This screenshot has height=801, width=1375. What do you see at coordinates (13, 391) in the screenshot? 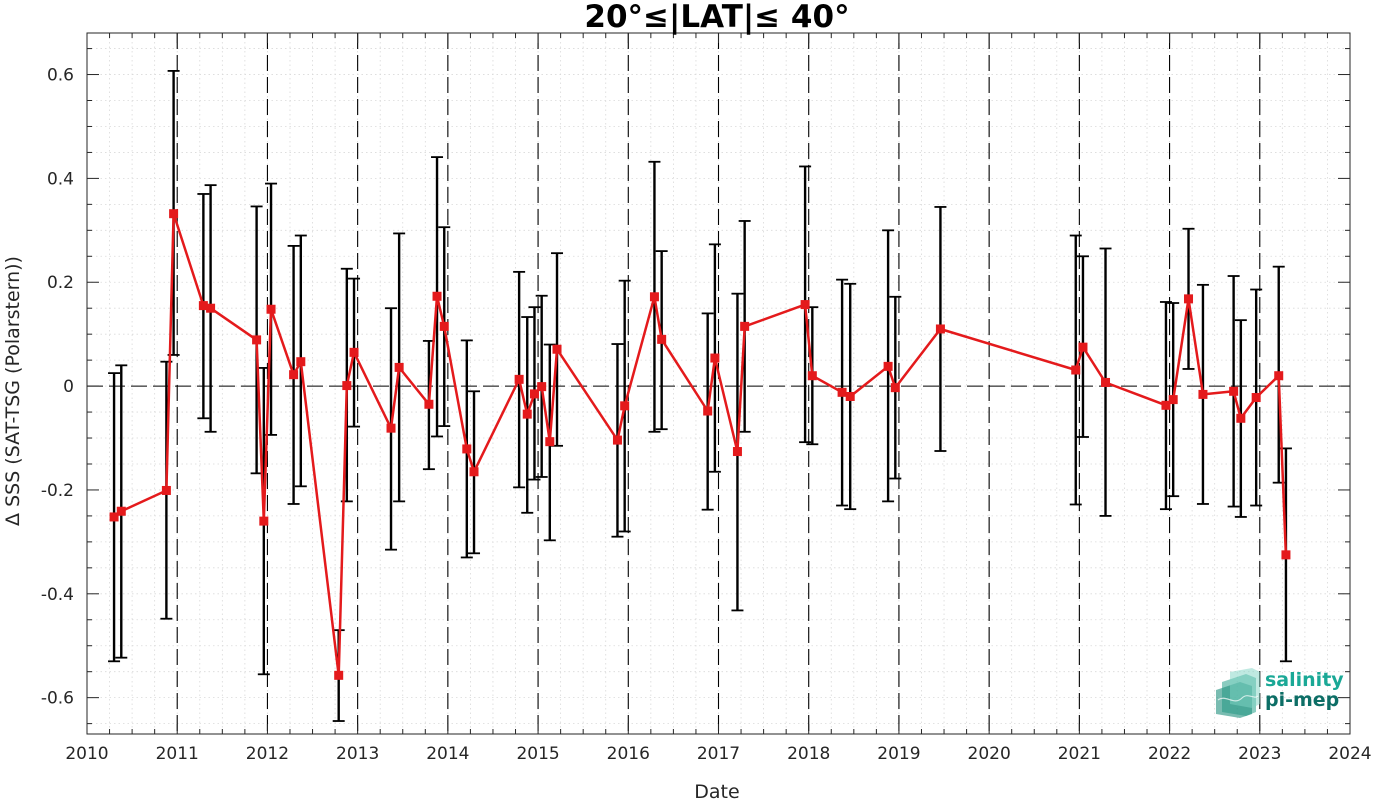
I see `y-axis-label: Δ SSS (SAT-TSG (Polarstern))` at bounding box center [13, 391].